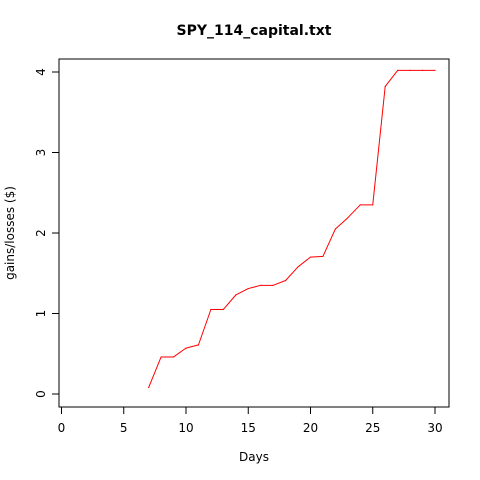 This screenshot has height=480, width=480. Describe the element at coordinates (41, 394) in the screenshot. I see `y-tick-label: 0` at that location.